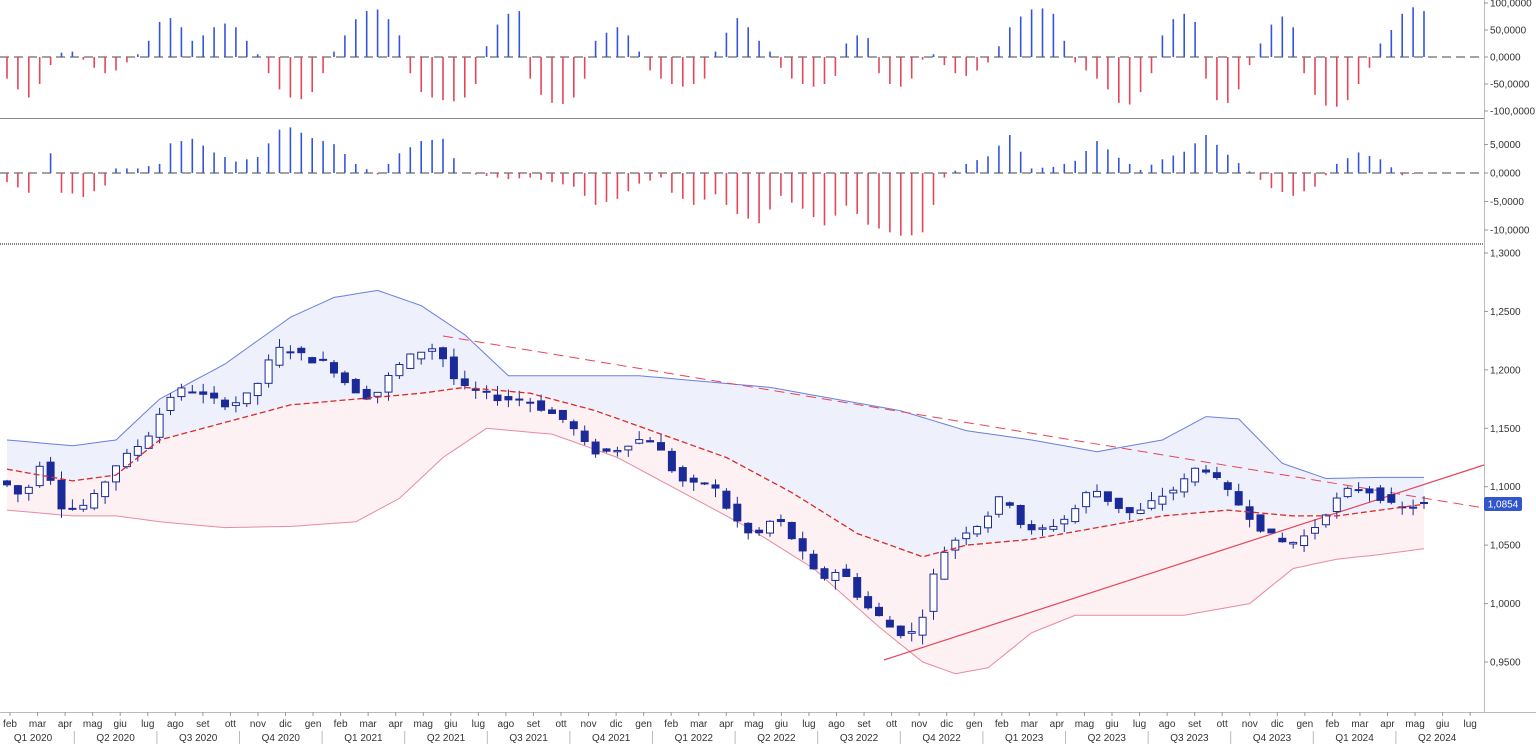 This screenshot has height=745, width=1536. I want to click on x-month-label: mar, so click(1030, 724).